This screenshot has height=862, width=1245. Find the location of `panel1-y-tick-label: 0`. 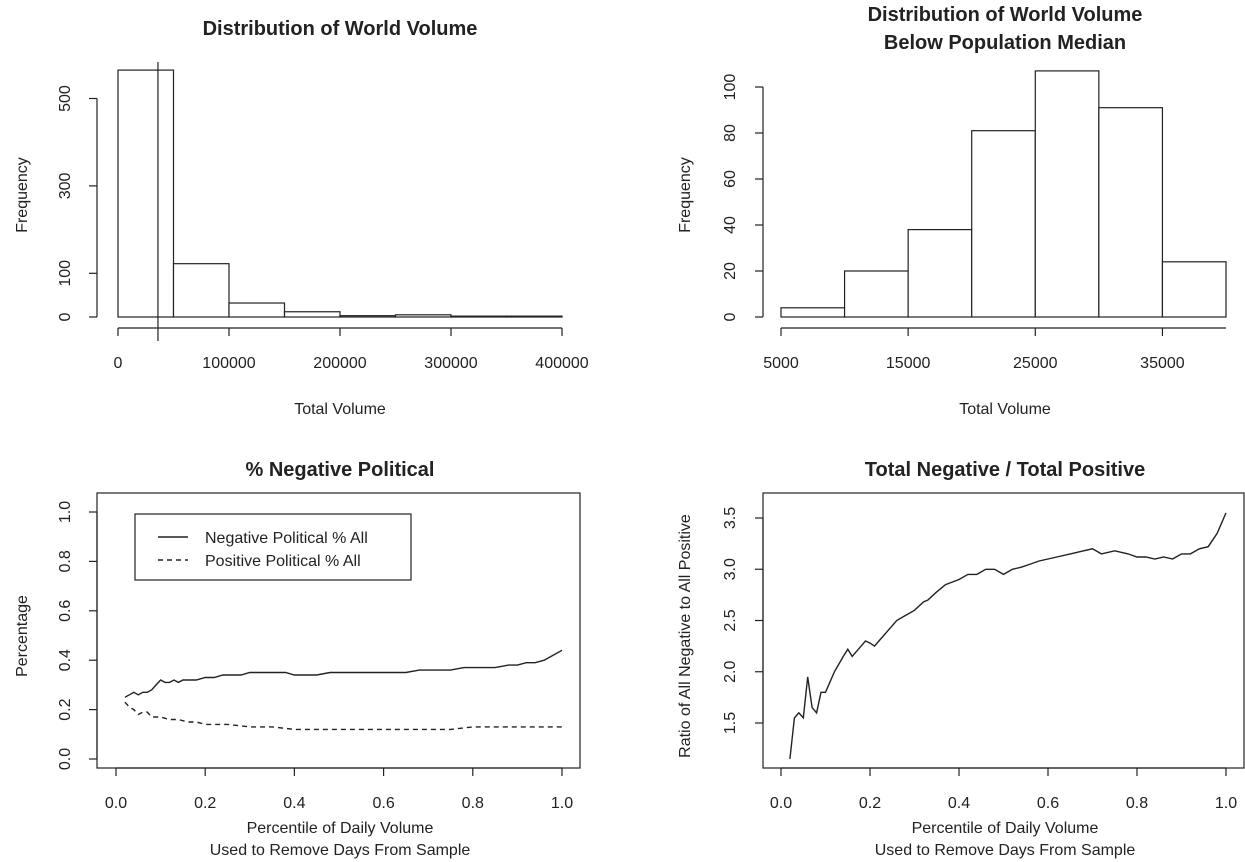

panel1-y-tick-label: 0 is located at coordinates (65, 316).